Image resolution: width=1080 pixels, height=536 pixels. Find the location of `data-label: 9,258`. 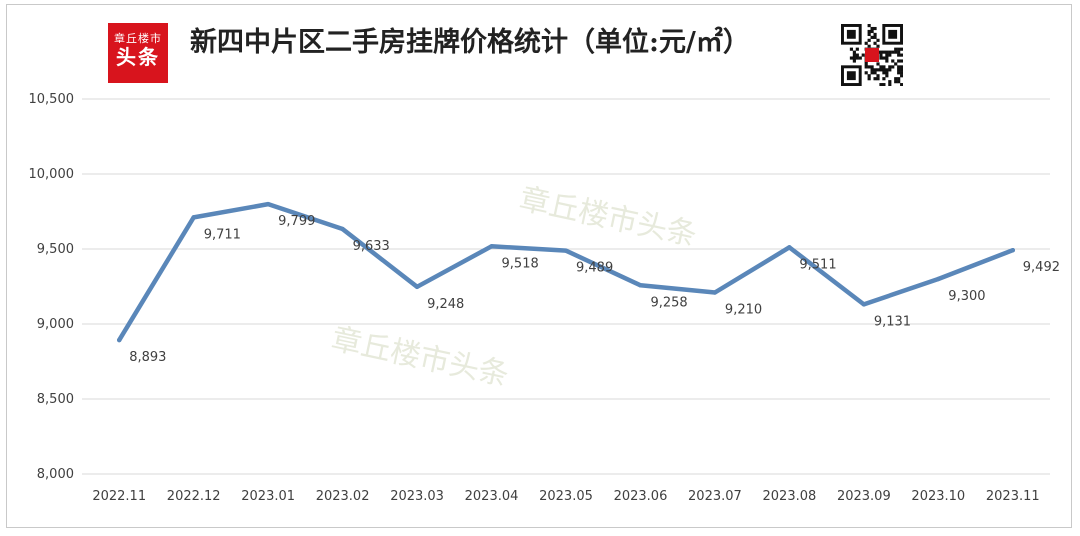

data-label: 9,258 is located at coordinates (668, 302).